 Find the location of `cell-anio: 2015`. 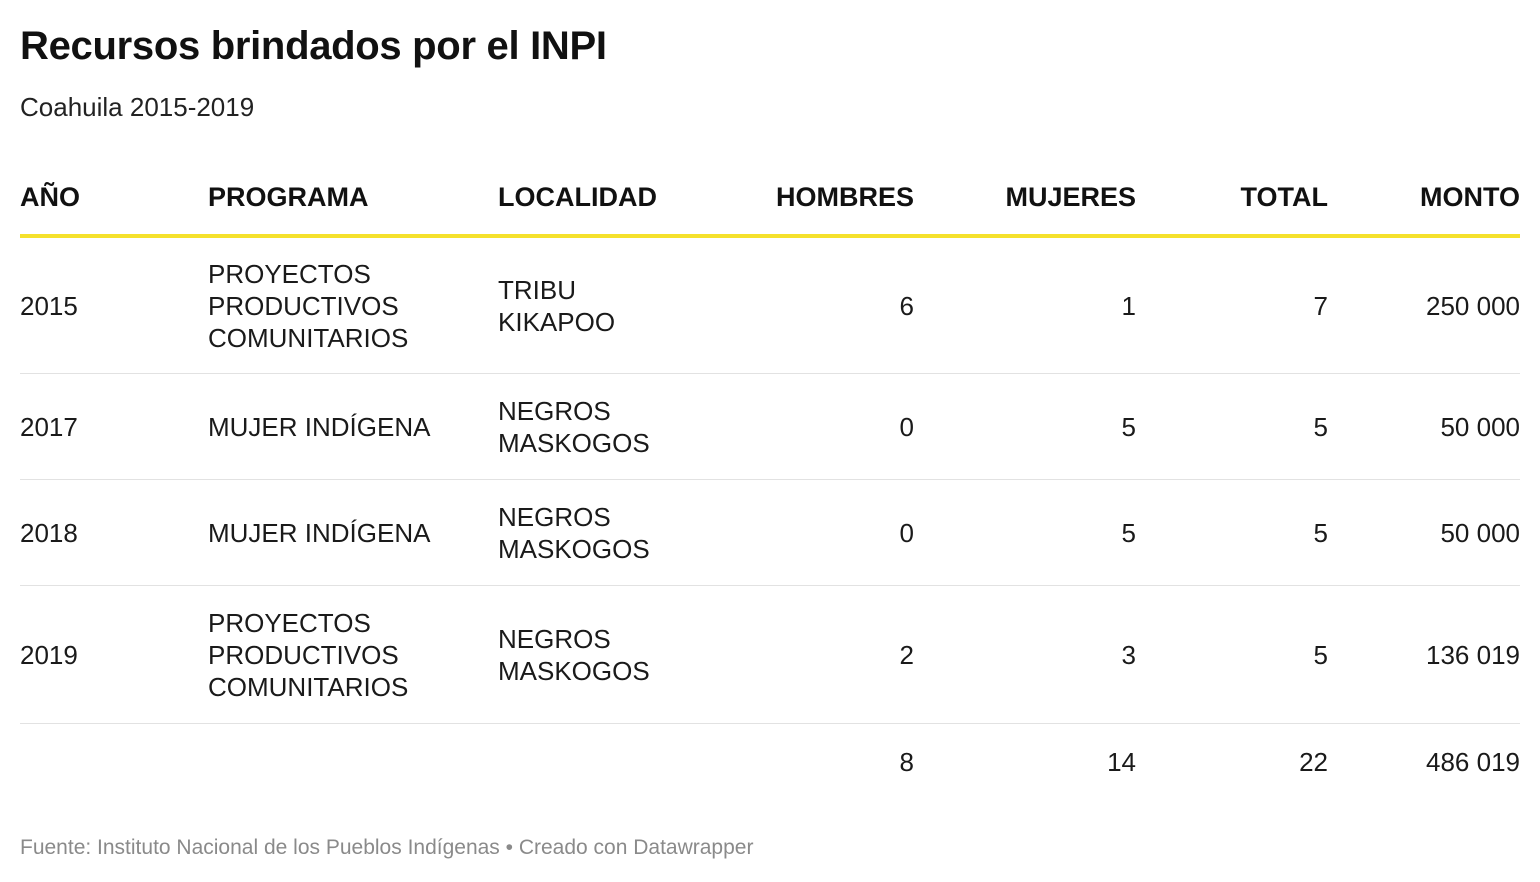

cell-anio: 2015 is located at coordinates (114, 305).